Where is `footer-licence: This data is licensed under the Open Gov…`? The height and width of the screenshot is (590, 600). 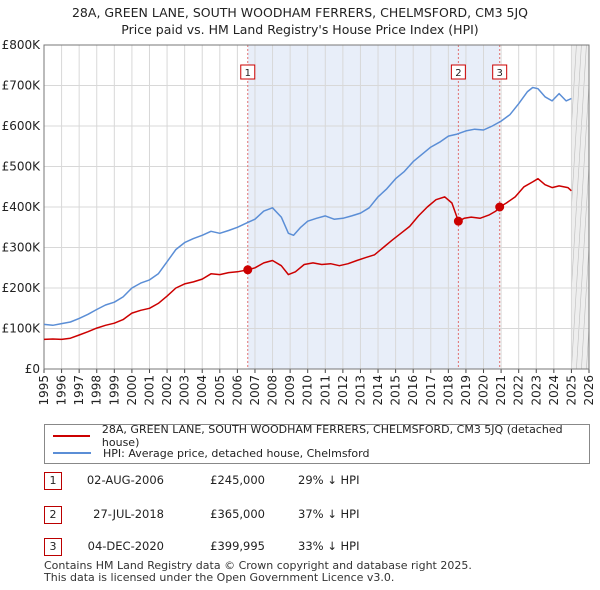
footer-licence: This data is licensed under the Open Gov… is located at coordinates (219, 577).